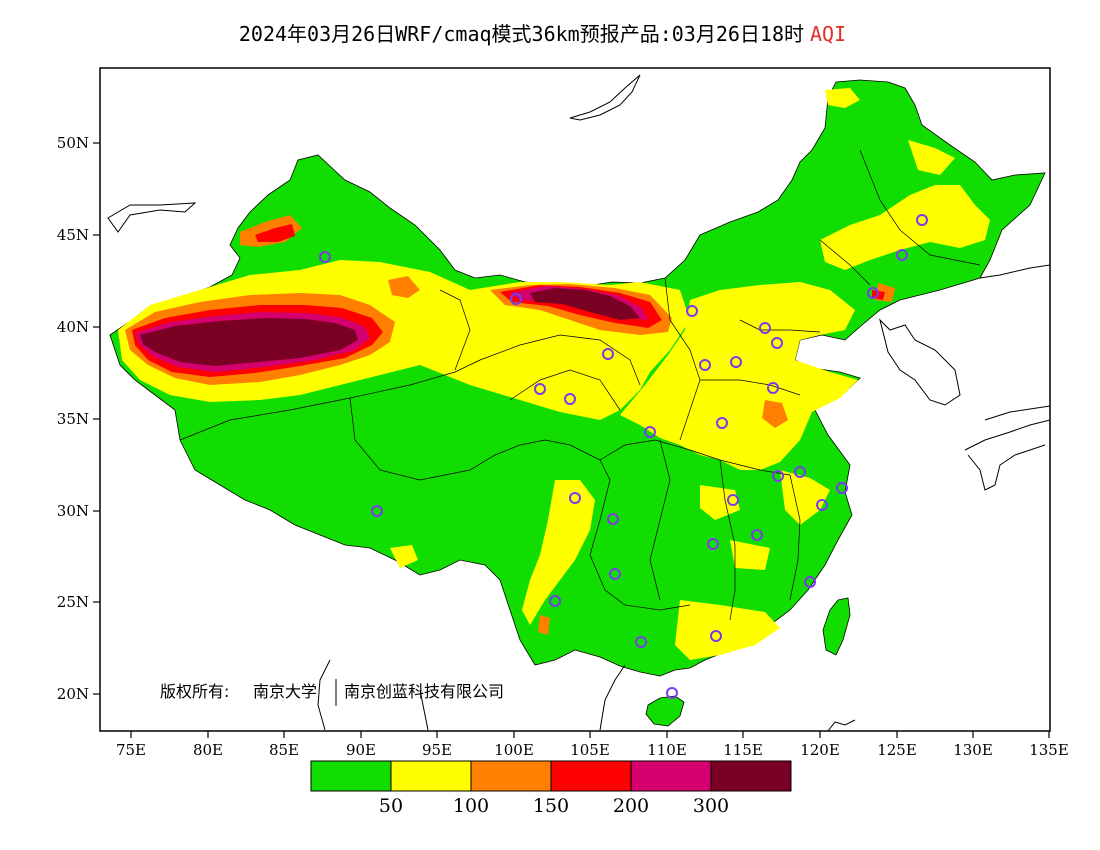 Image resolution: width=1100 pixels, height=850 pixels. Describe the element at coordinates (828, 34) in the screenshot. I see `title-product: AQI` at that location.